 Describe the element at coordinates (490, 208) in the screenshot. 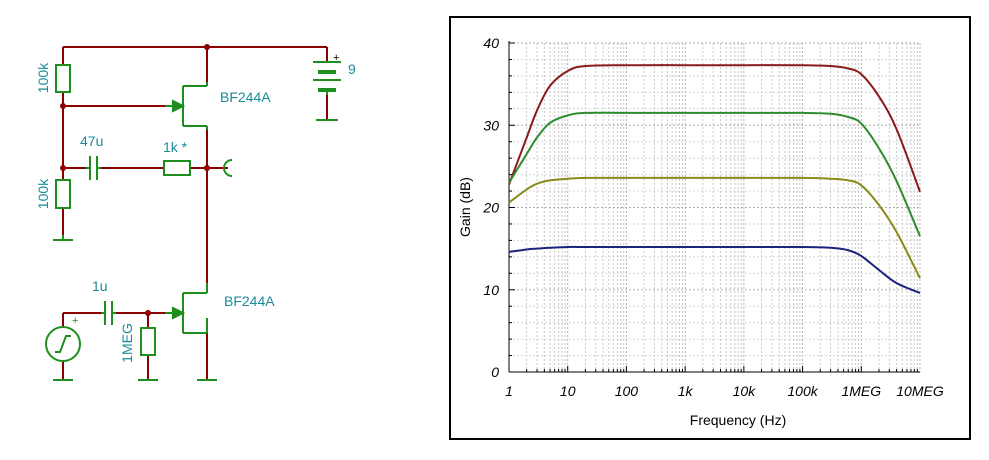

I see `y-tick-label: 20` at that location.